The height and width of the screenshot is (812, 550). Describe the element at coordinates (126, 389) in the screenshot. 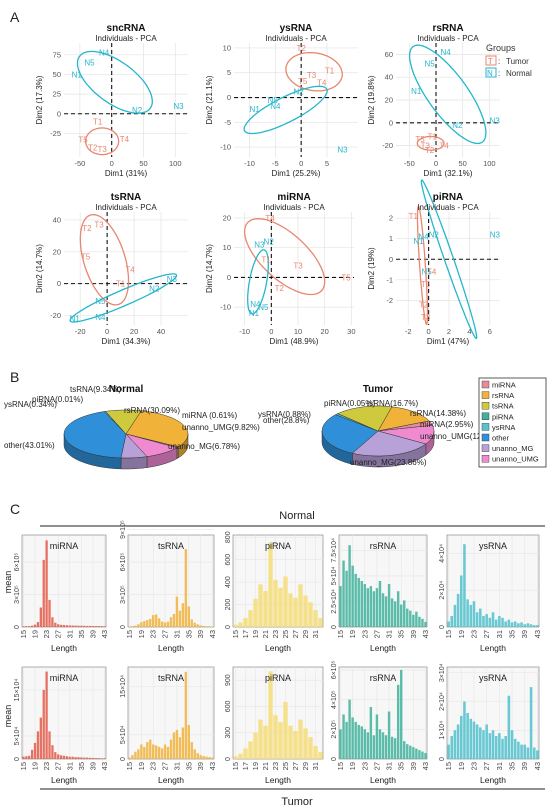

I see `pie-title: Normal` at that location.